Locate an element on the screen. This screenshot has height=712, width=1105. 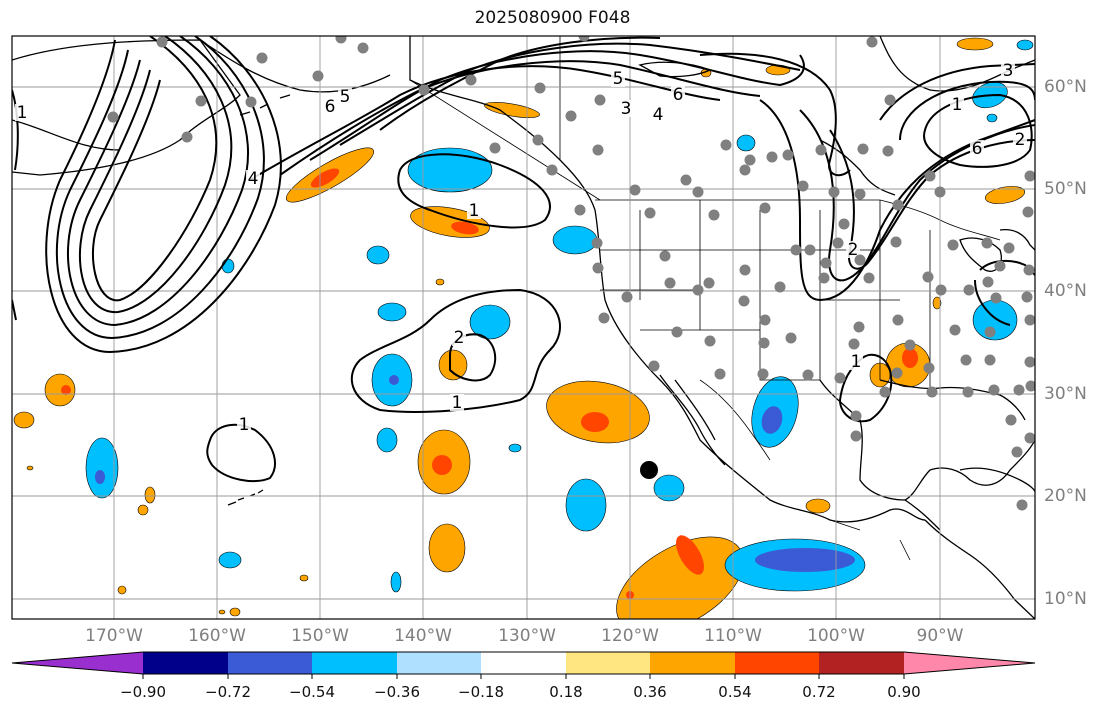
colorbar-tick: −0.18 is located at coordinates (481, 692).